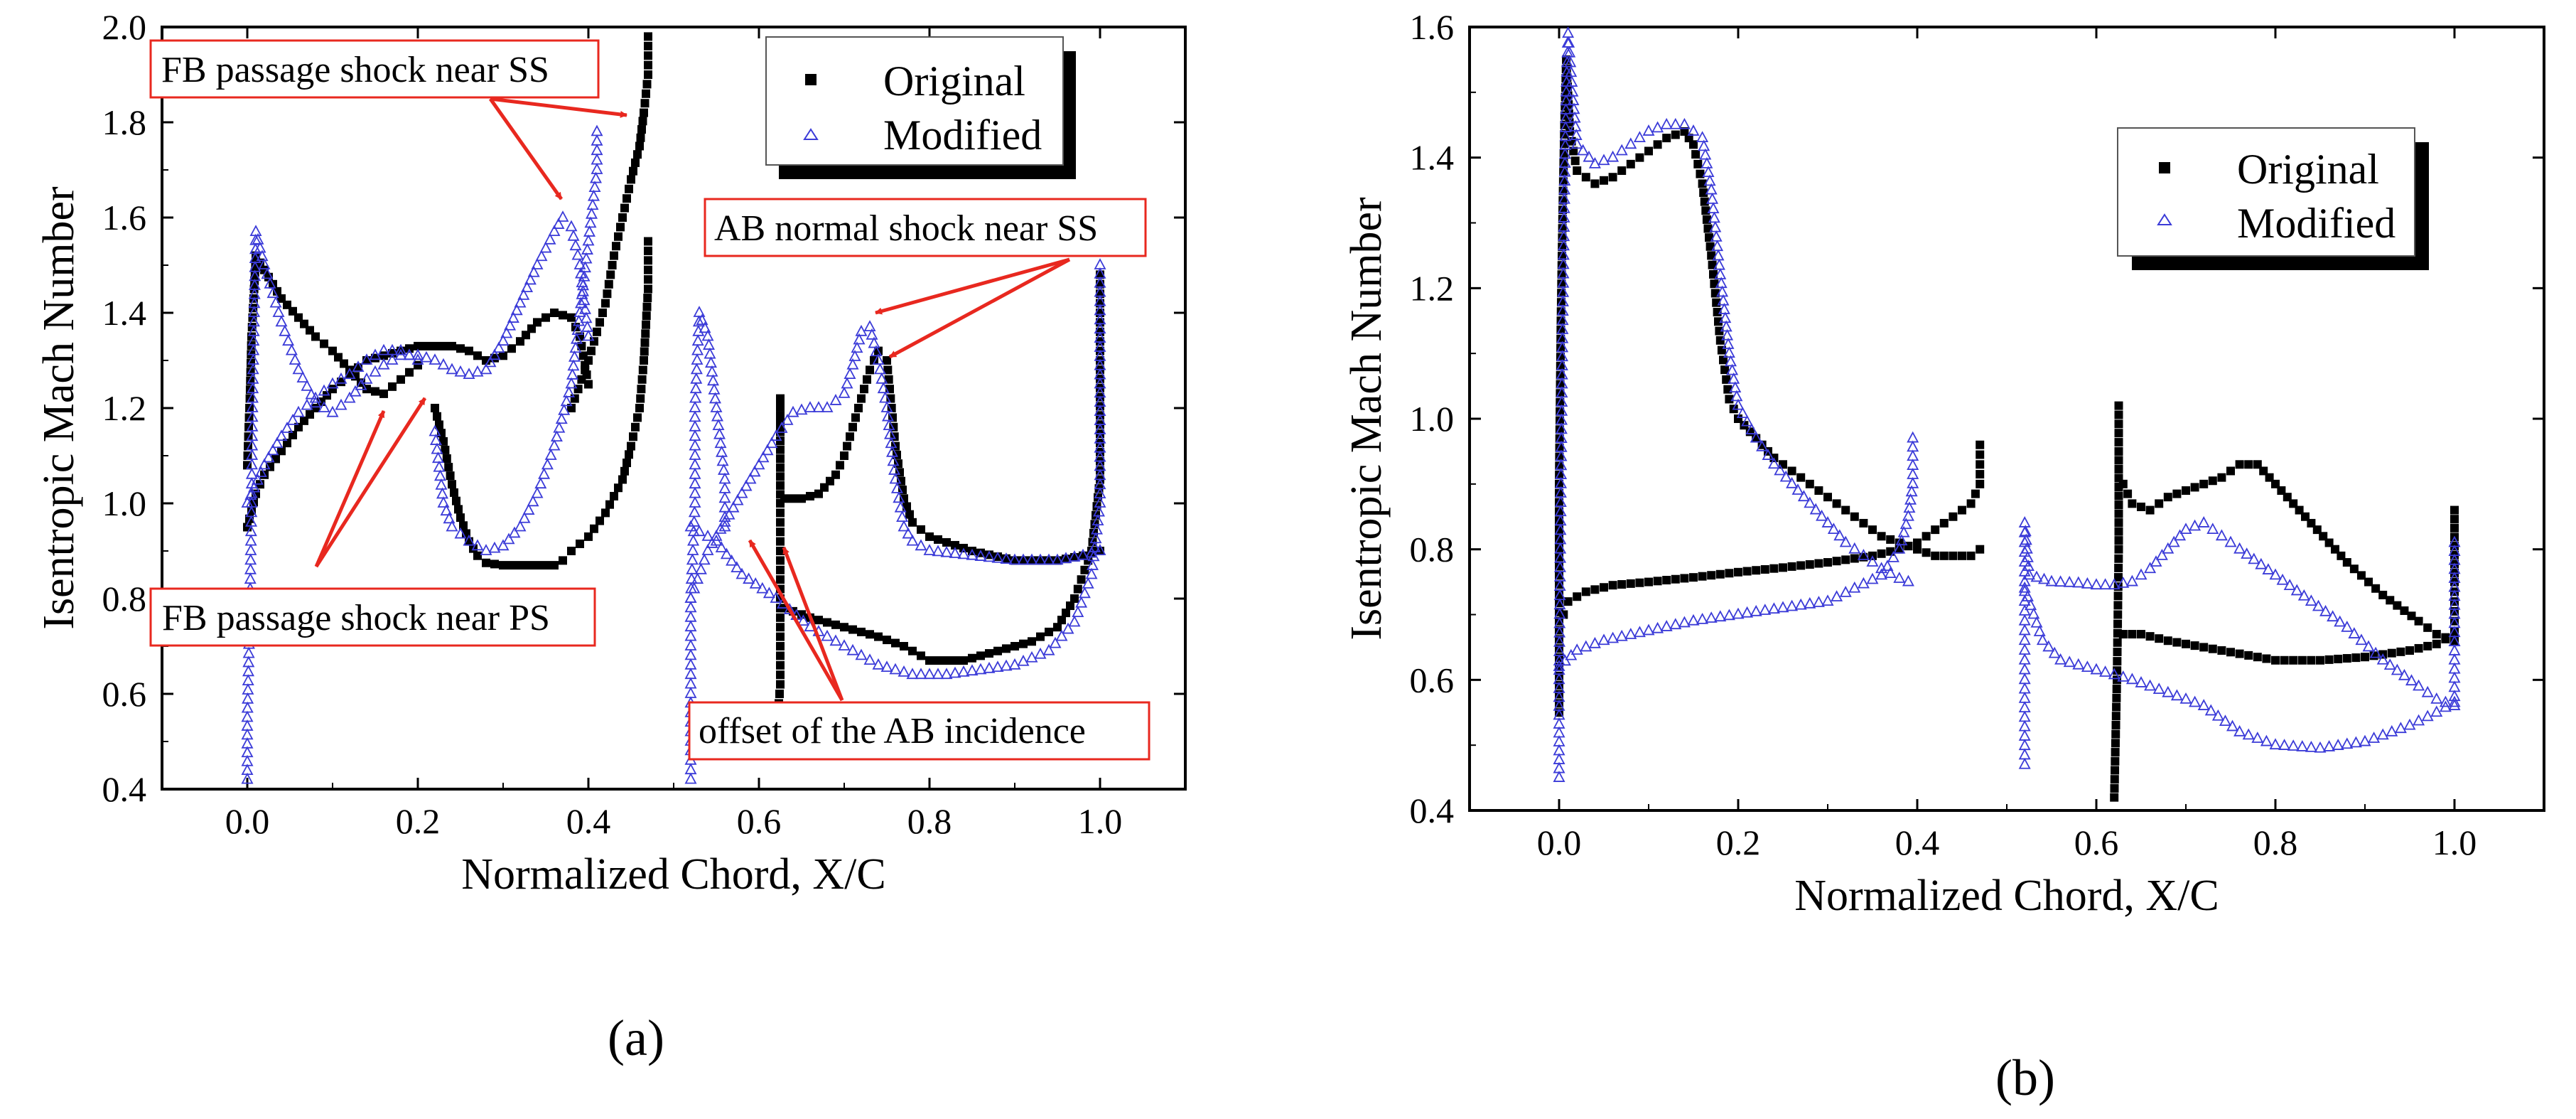 This screenshot has height=1119, width=2576. I want to click on y-tick-label: 0.8, so click(1432, 549).